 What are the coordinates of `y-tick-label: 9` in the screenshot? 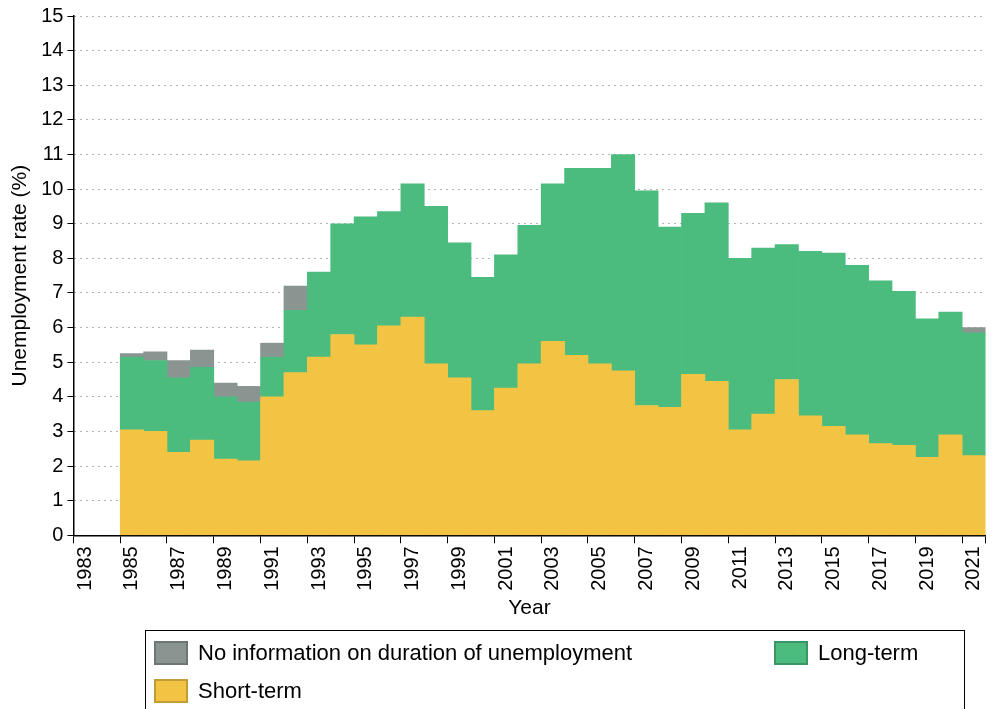 It's located at (58, 222).